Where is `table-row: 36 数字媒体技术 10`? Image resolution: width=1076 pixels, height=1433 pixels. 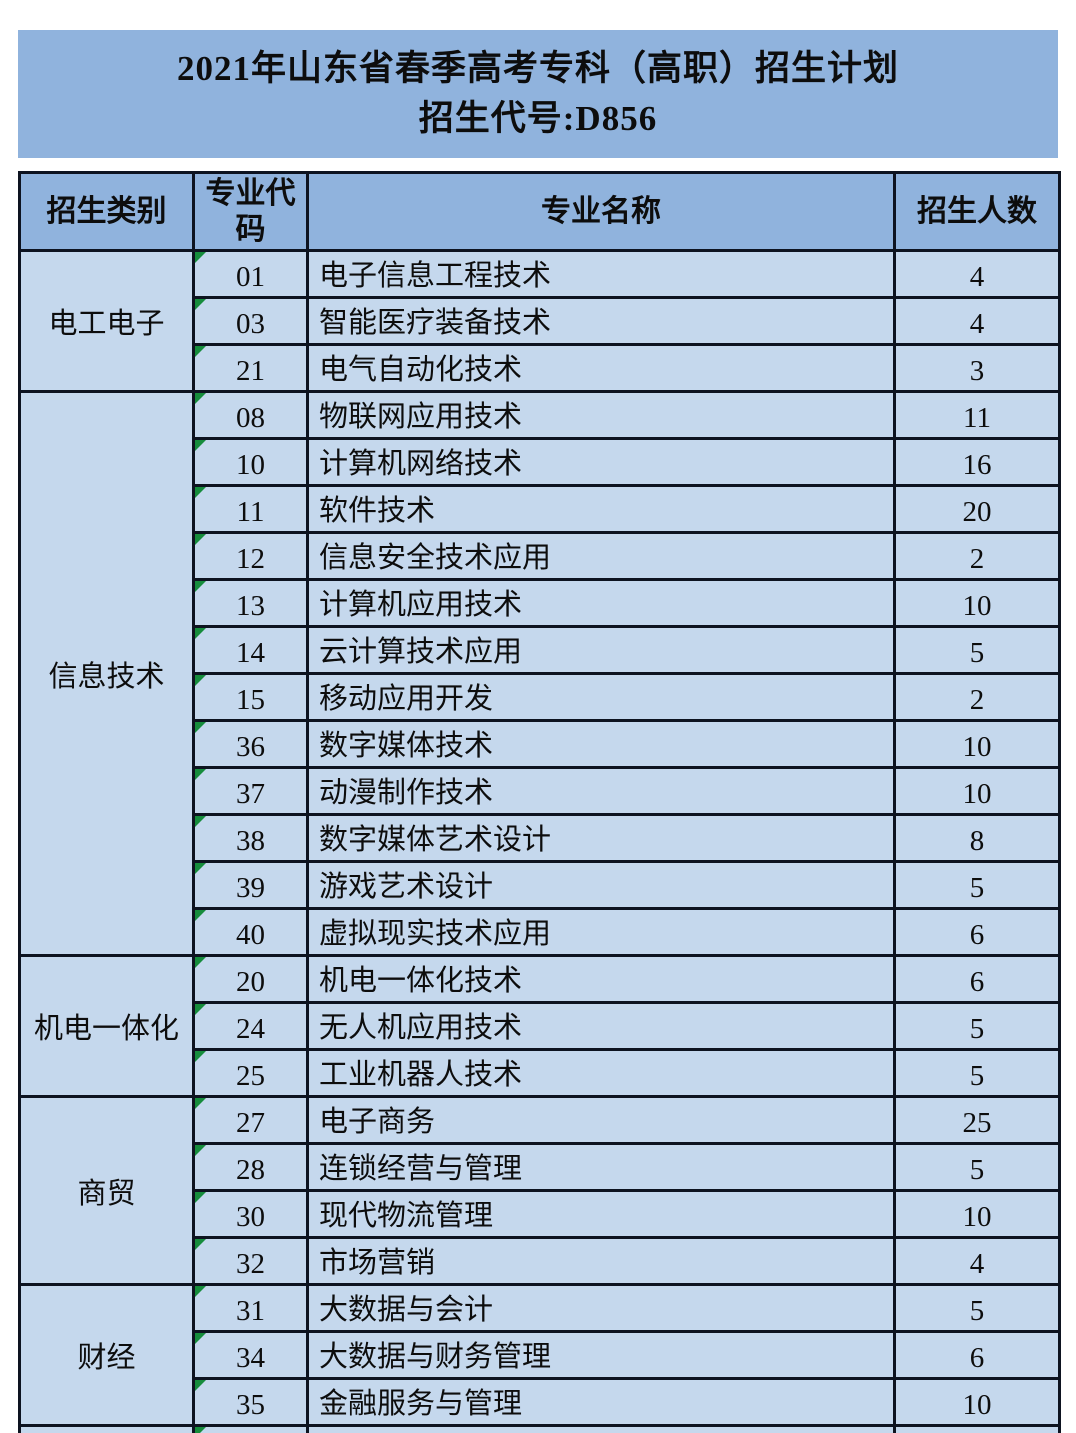
table-row: 36 数字媒体技术 10 is located at coordinates (540, 744).